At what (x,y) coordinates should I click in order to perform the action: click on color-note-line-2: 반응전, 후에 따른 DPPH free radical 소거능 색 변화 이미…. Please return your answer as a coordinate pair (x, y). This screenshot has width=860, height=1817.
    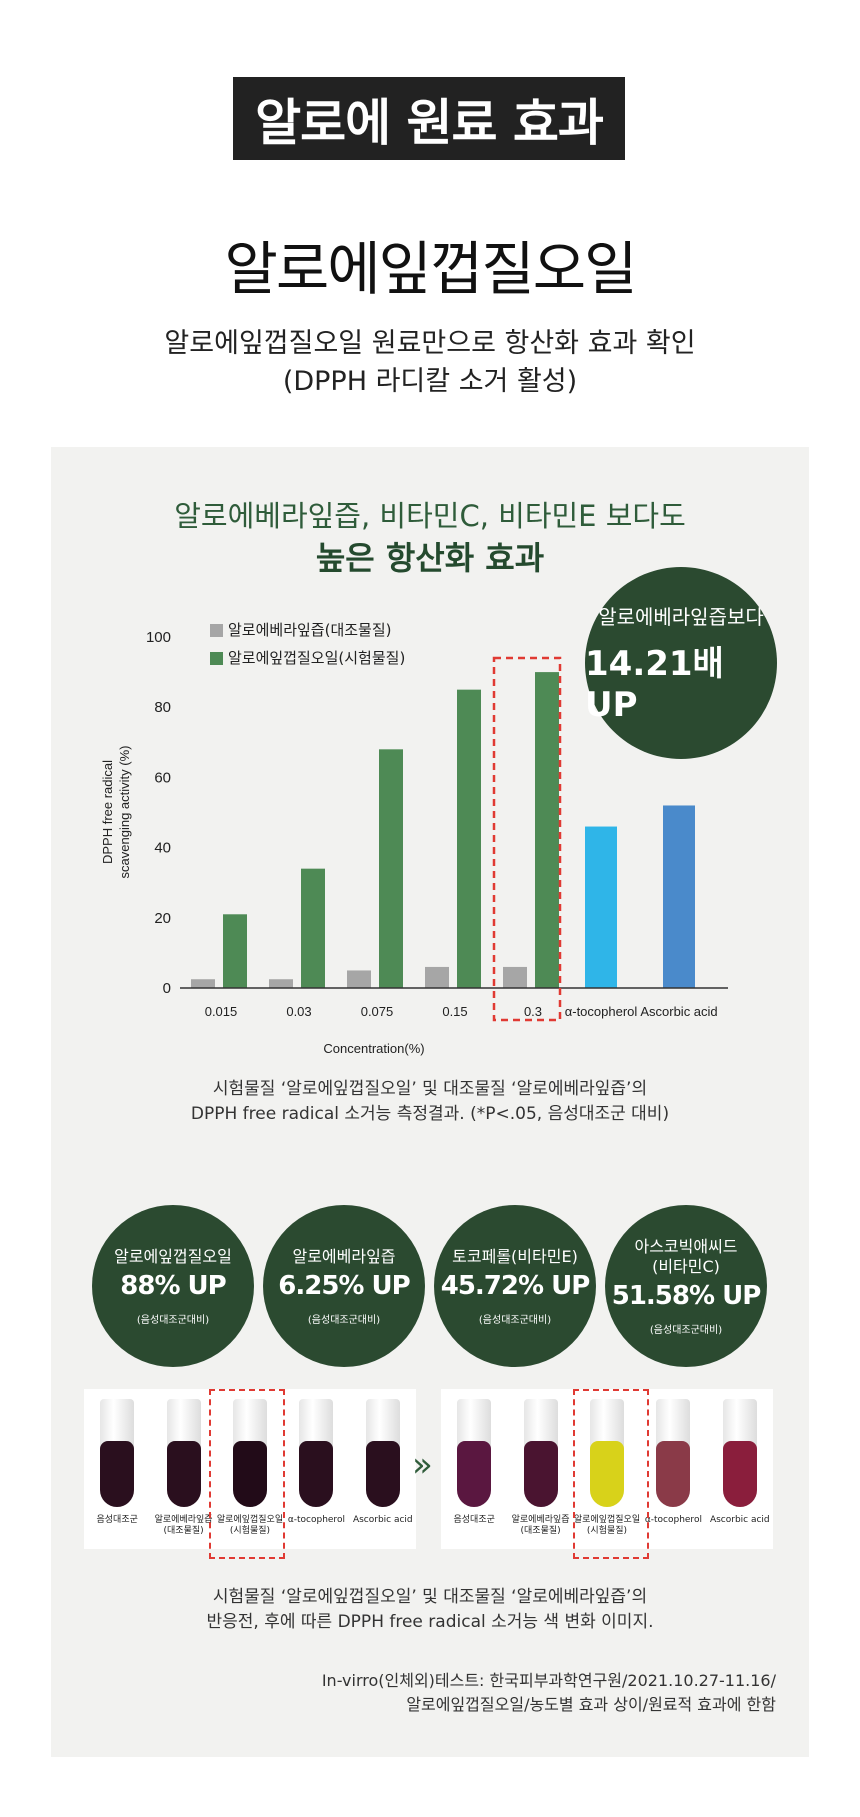
    Looking at the image, I should click on (430, 1622).